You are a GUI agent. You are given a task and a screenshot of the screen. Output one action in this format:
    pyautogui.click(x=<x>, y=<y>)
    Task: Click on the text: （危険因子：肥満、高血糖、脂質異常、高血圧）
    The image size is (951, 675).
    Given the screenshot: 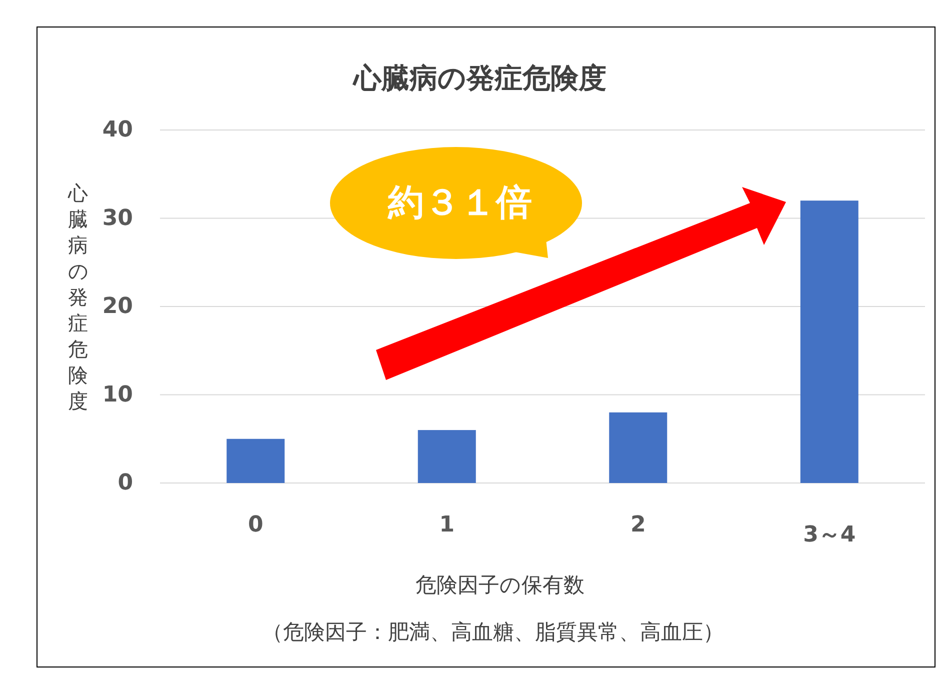 What is the action you would take?
    pyautogui.click(x=493, y=632)
    